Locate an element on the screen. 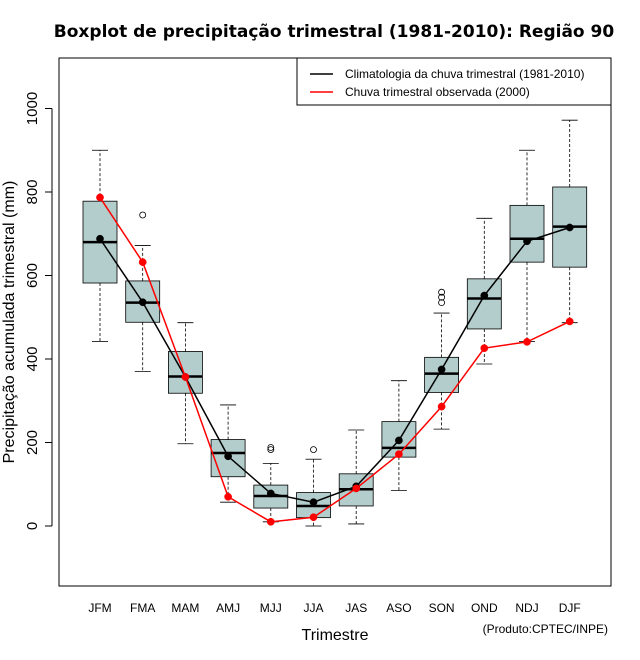 The height and width of the screenshot is (660, 640). x-tick-label: NDJ is located at coordinates (526, 608).